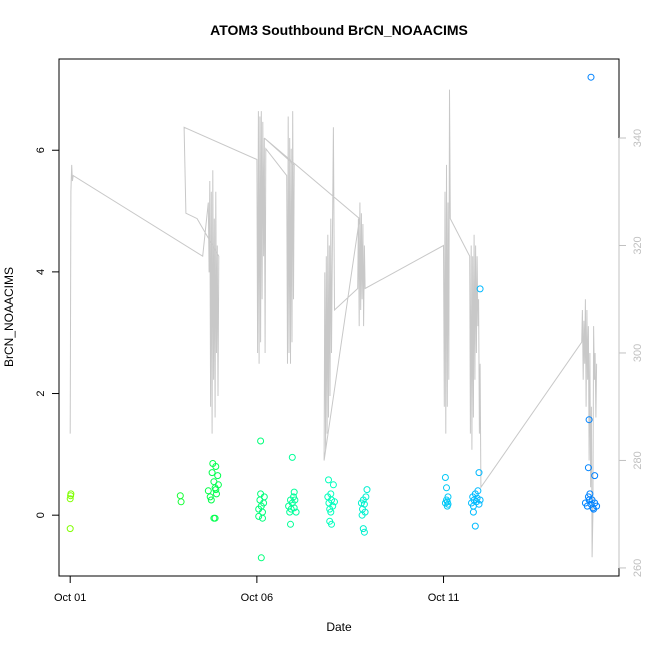 Image resolution: width=650 pixels, height=650 pixels. I want to click on y-axis-label: BrCN_NOAACIMS, so click(9, 317).